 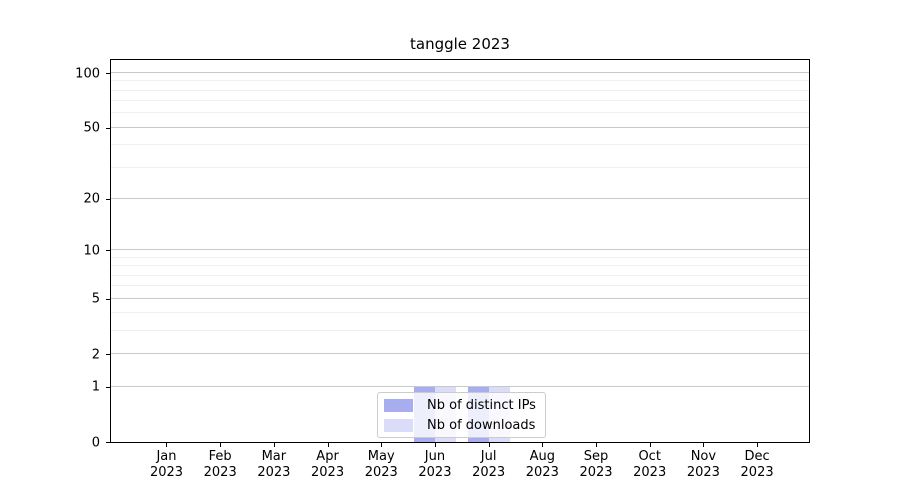 What do you see at coordinates (87, 74) in the screenshot?
I see `y-tick-label: 100` at bounding box center [87, 74].